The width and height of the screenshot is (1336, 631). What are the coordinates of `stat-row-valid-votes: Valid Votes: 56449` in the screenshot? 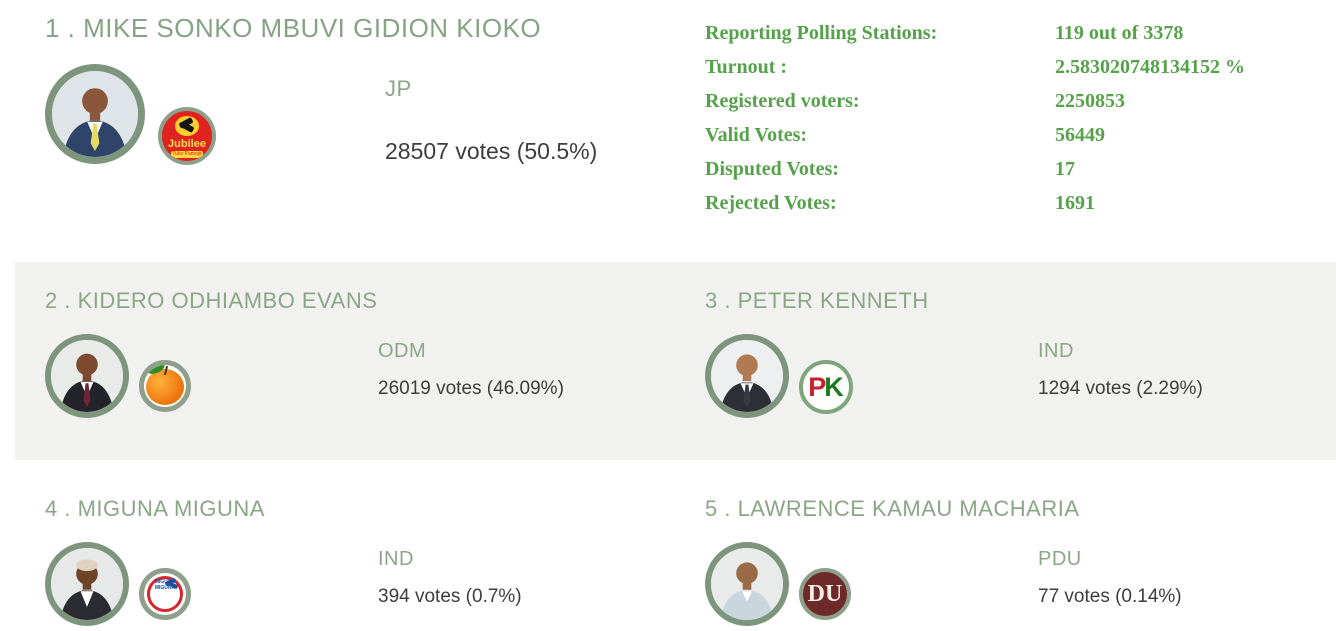 It's located at (1020, 135).